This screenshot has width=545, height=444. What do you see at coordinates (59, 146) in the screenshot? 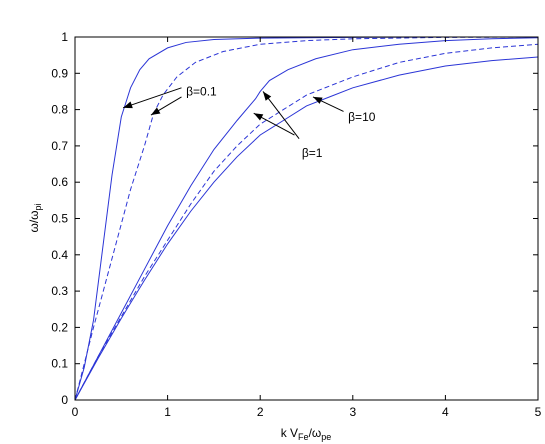
I see `y-tick-label: 0.7` at bounding box center [59, 146].